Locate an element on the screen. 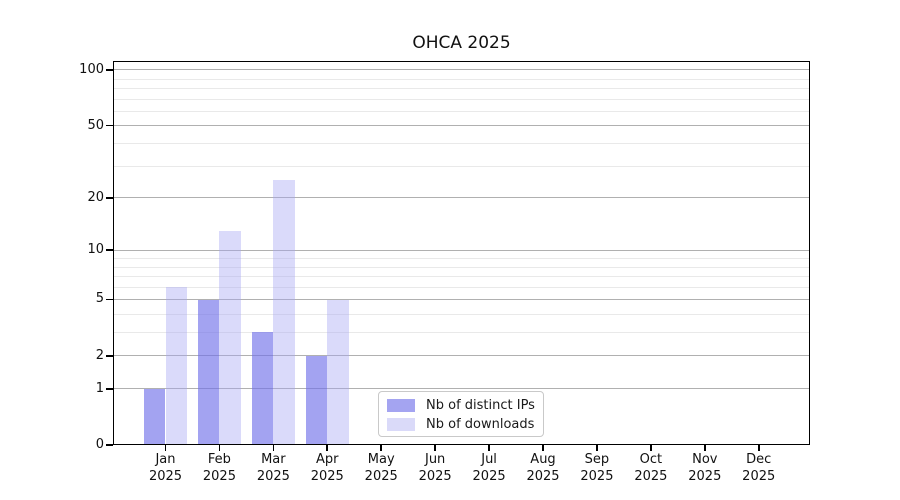  x-tick-label: May 2025 is located at coordinates (381, 468).